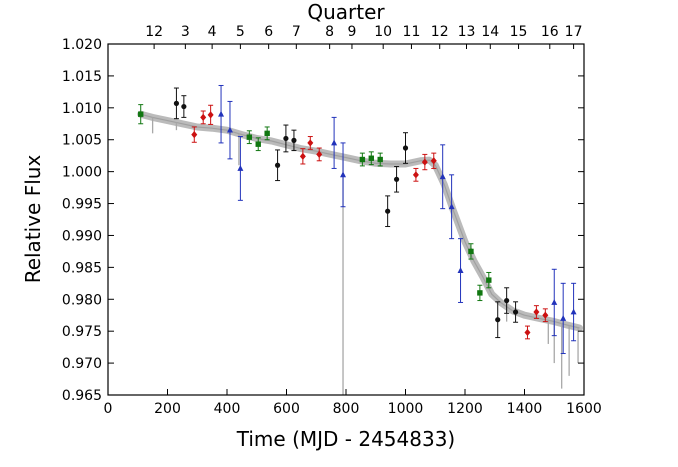  Describe the element at coordinates (351, 32) in the screenshot. I see `quarter-label: 9` at that location.